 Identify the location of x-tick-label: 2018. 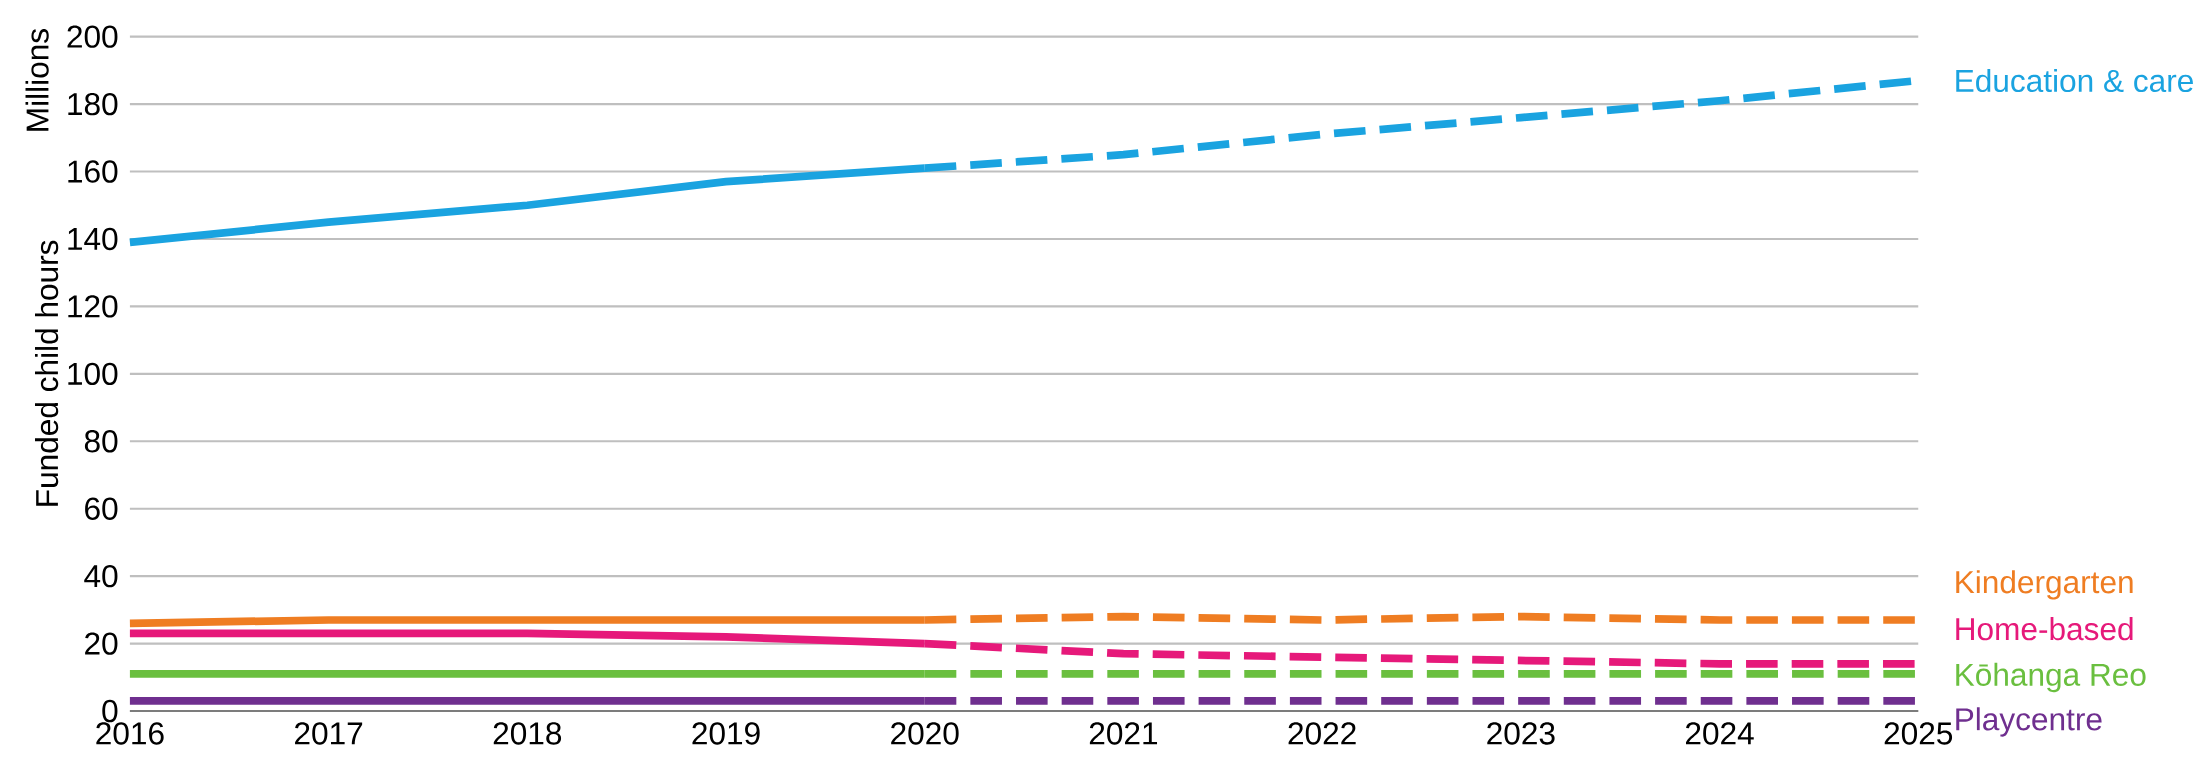
(527, 733).